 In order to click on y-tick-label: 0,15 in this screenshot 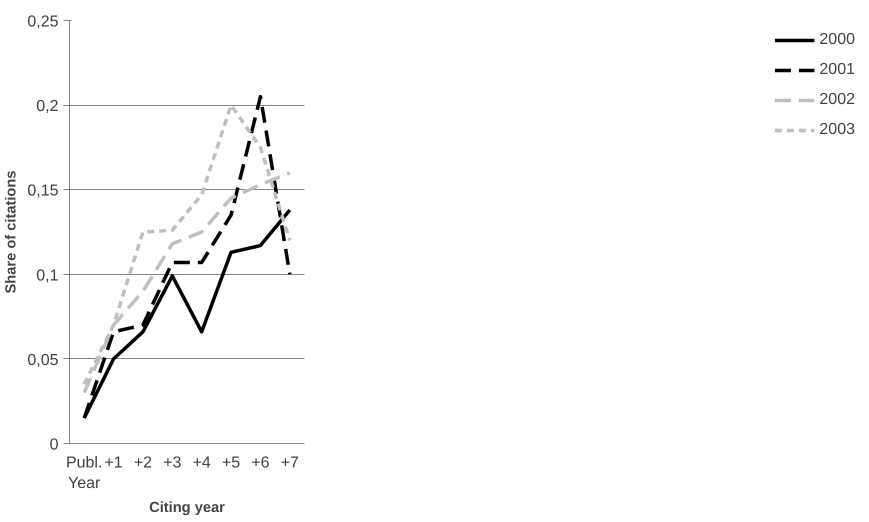, I will do `click(43, 191)`.